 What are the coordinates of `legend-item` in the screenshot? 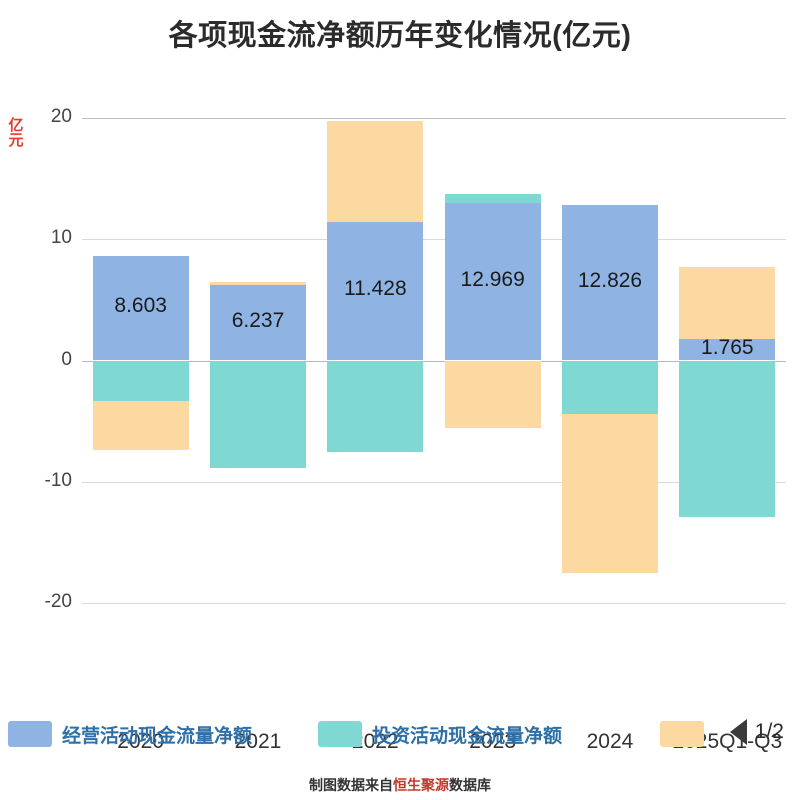 It's located at (687, 734).